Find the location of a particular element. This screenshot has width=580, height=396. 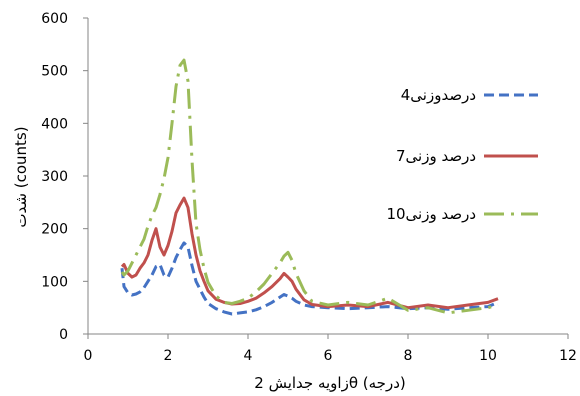

y-tick-label: 500 is located at coordinates (54, 72).